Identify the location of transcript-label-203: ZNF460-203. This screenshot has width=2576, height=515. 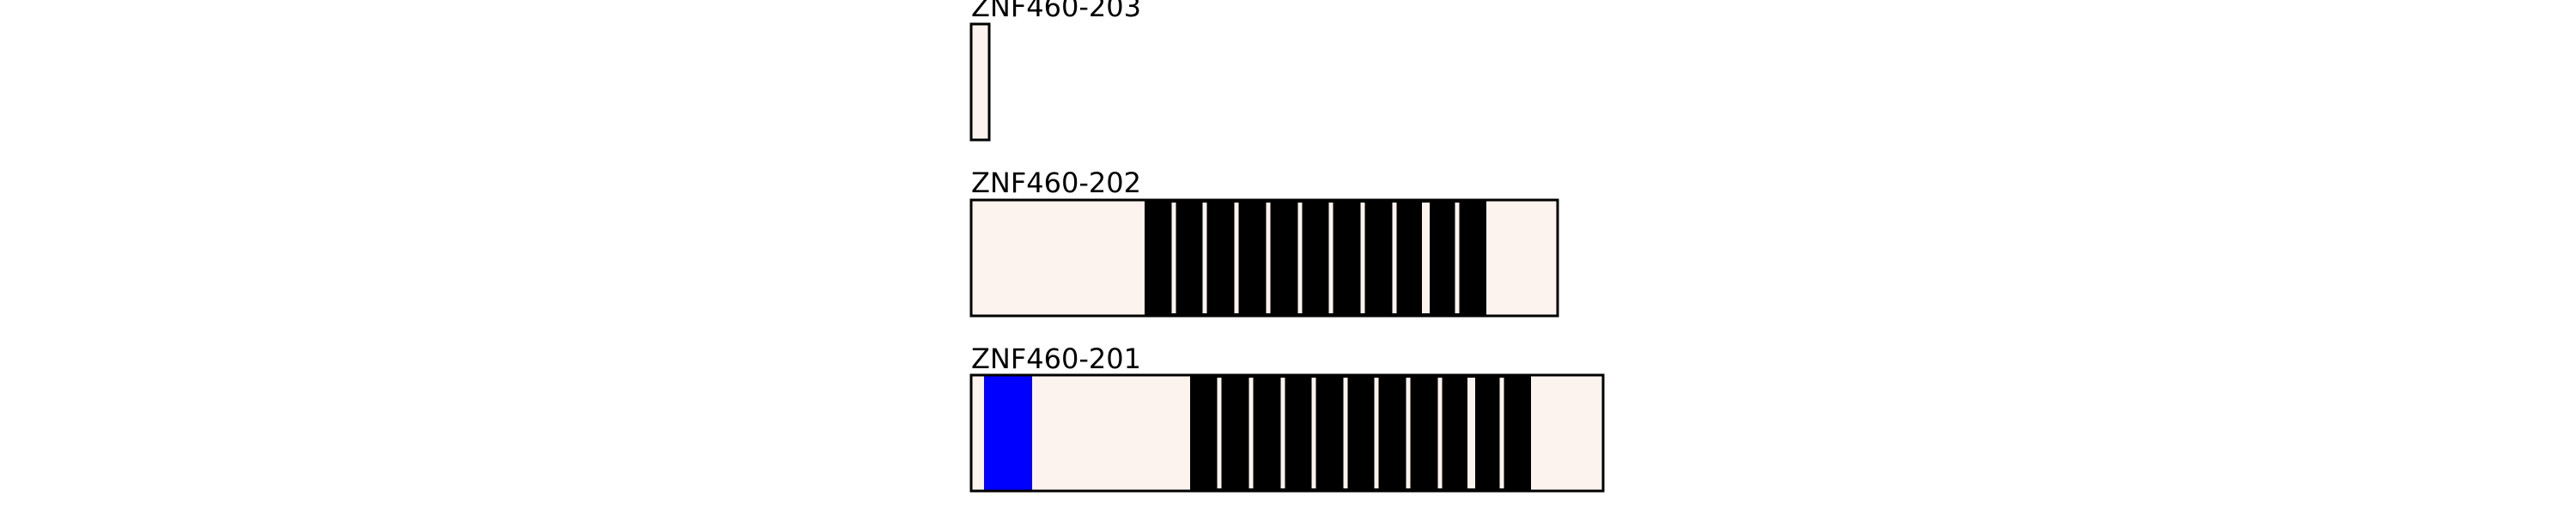
(1056, 11).